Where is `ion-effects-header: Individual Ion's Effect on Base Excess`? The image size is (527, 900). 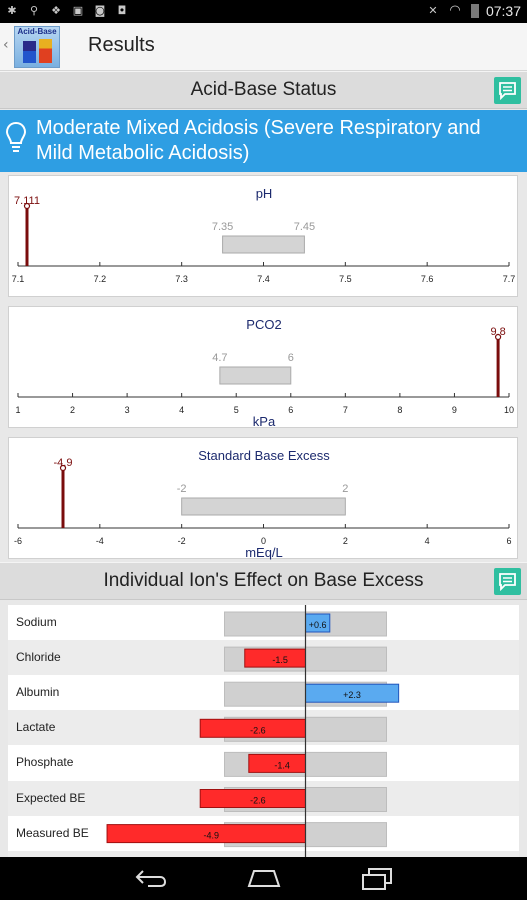
ion-effects-header: Individual Ion's Effect on Base Excess is located at coordinates (263, 581).